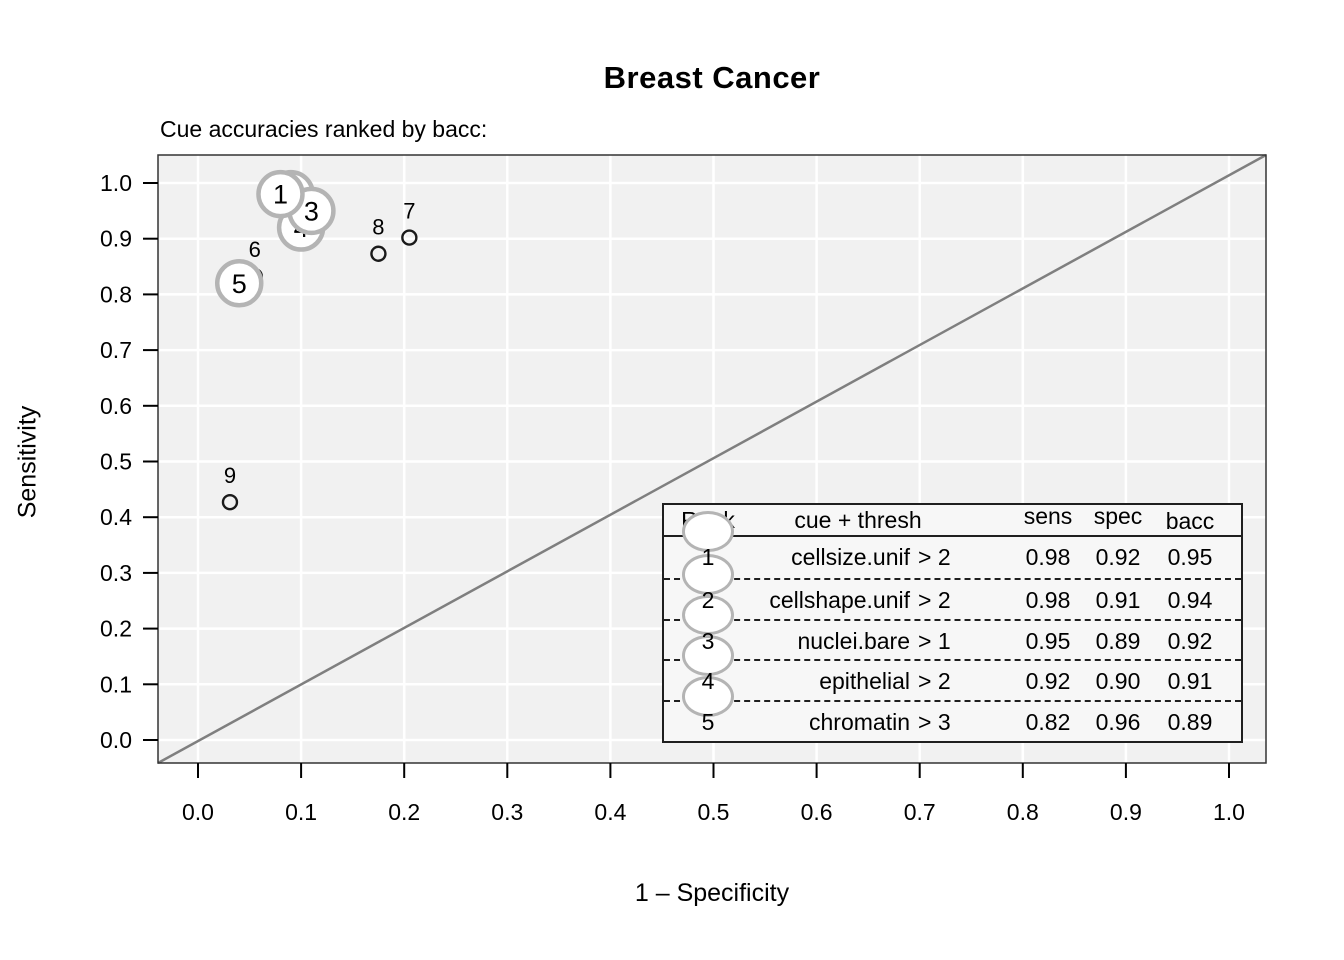 The image size is (1344, 960). Describe the element at coordinates (1118, 722) in the screenshot. I see `spec-value: 0.96` at that location.